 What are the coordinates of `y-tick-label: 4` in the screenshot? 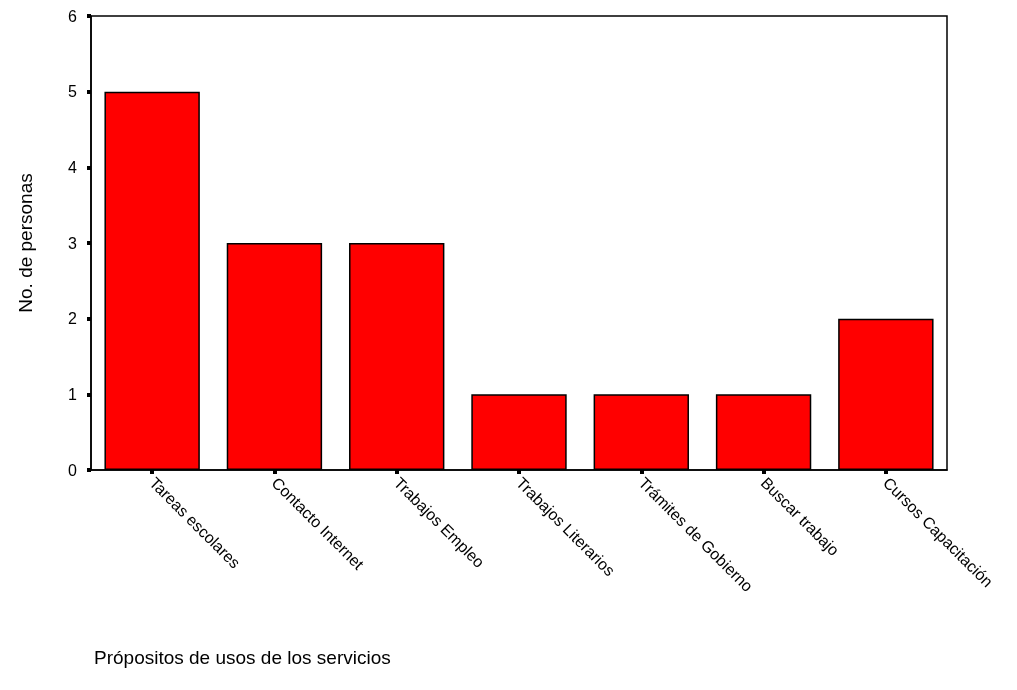 It's located at (73, 167).